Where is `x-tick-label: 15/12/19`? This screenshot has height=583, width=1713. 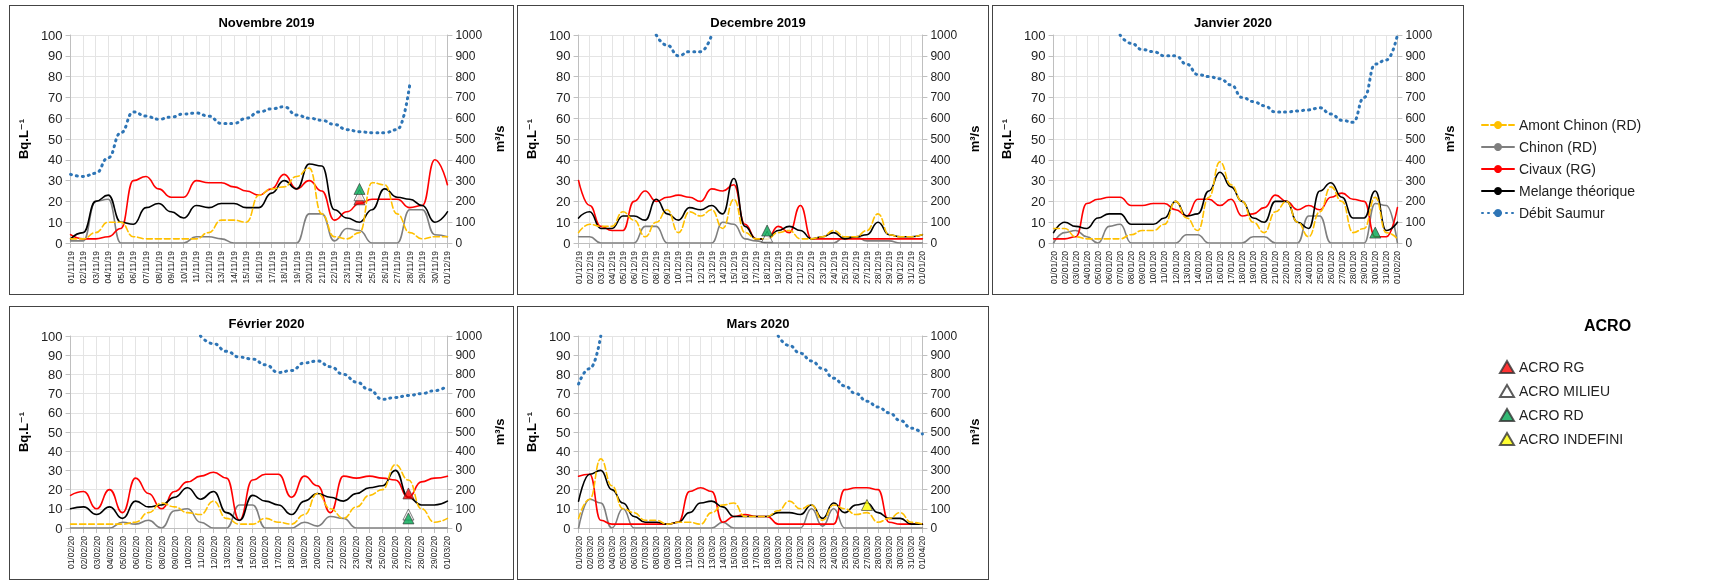
x-tick-label: 15/12/19 is located at coordinates (733, 267).